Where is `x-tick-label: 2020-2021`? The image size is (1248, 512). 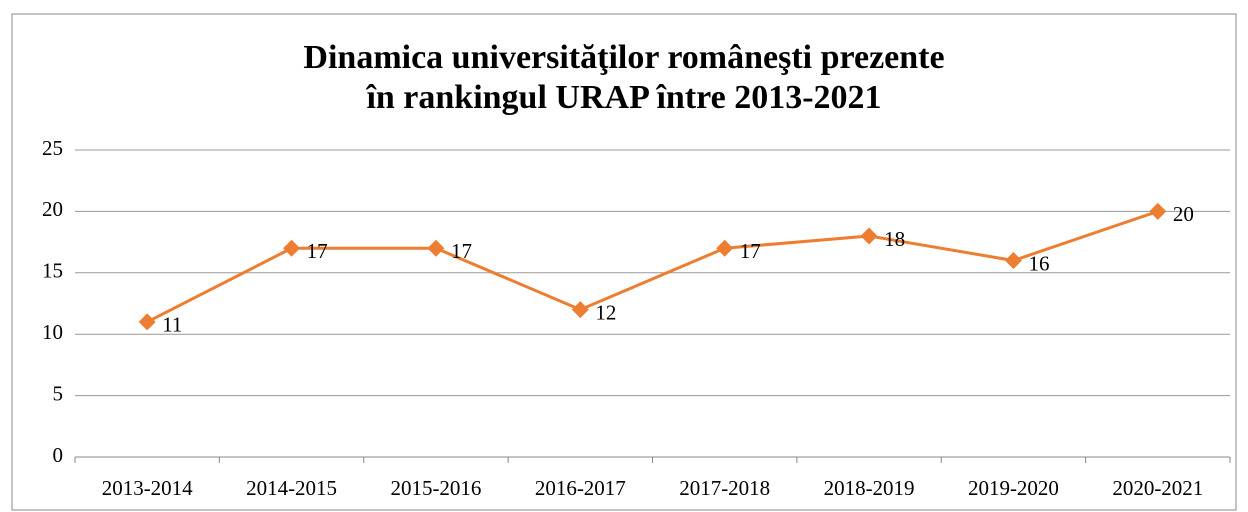 x-tick-label: 2020-2021 is located at coordinates (1157, 488).